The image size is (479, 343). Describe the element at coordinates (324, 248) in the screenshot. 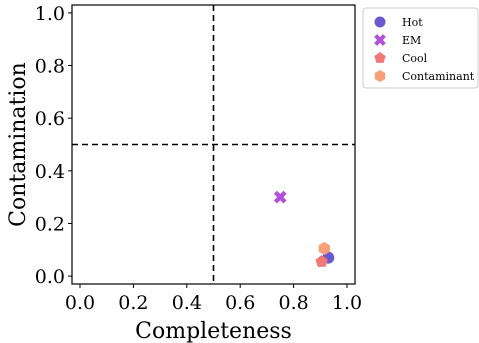

I see `point-contaminant` at that location.